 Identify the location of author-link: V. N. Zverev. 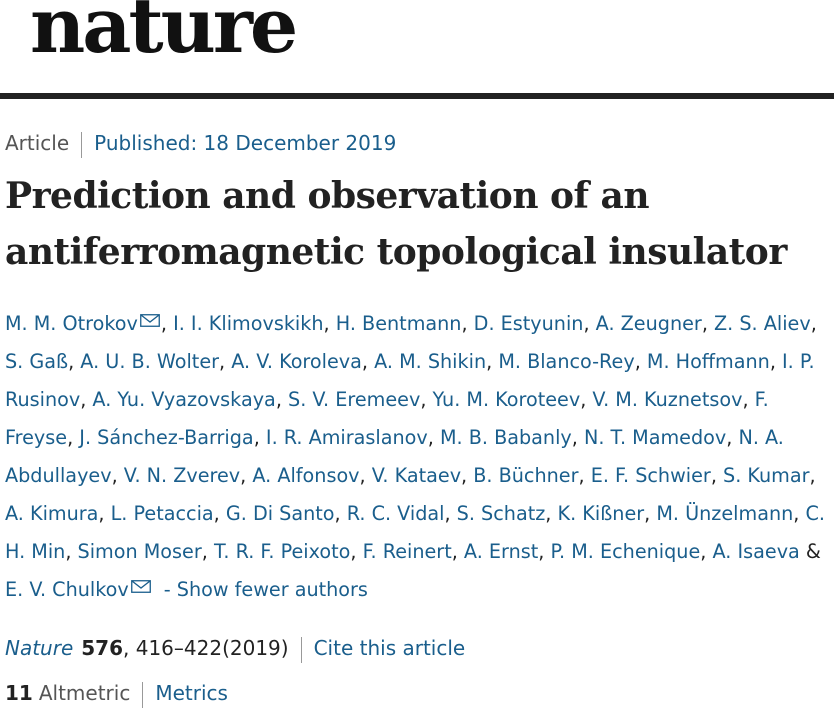
(182, 475).